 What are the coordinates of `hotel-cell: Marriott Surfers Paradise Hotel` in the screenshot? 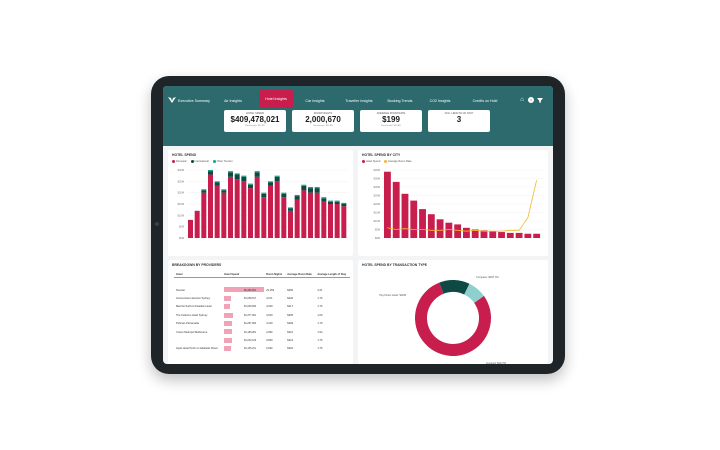 It's located at (194, 307).